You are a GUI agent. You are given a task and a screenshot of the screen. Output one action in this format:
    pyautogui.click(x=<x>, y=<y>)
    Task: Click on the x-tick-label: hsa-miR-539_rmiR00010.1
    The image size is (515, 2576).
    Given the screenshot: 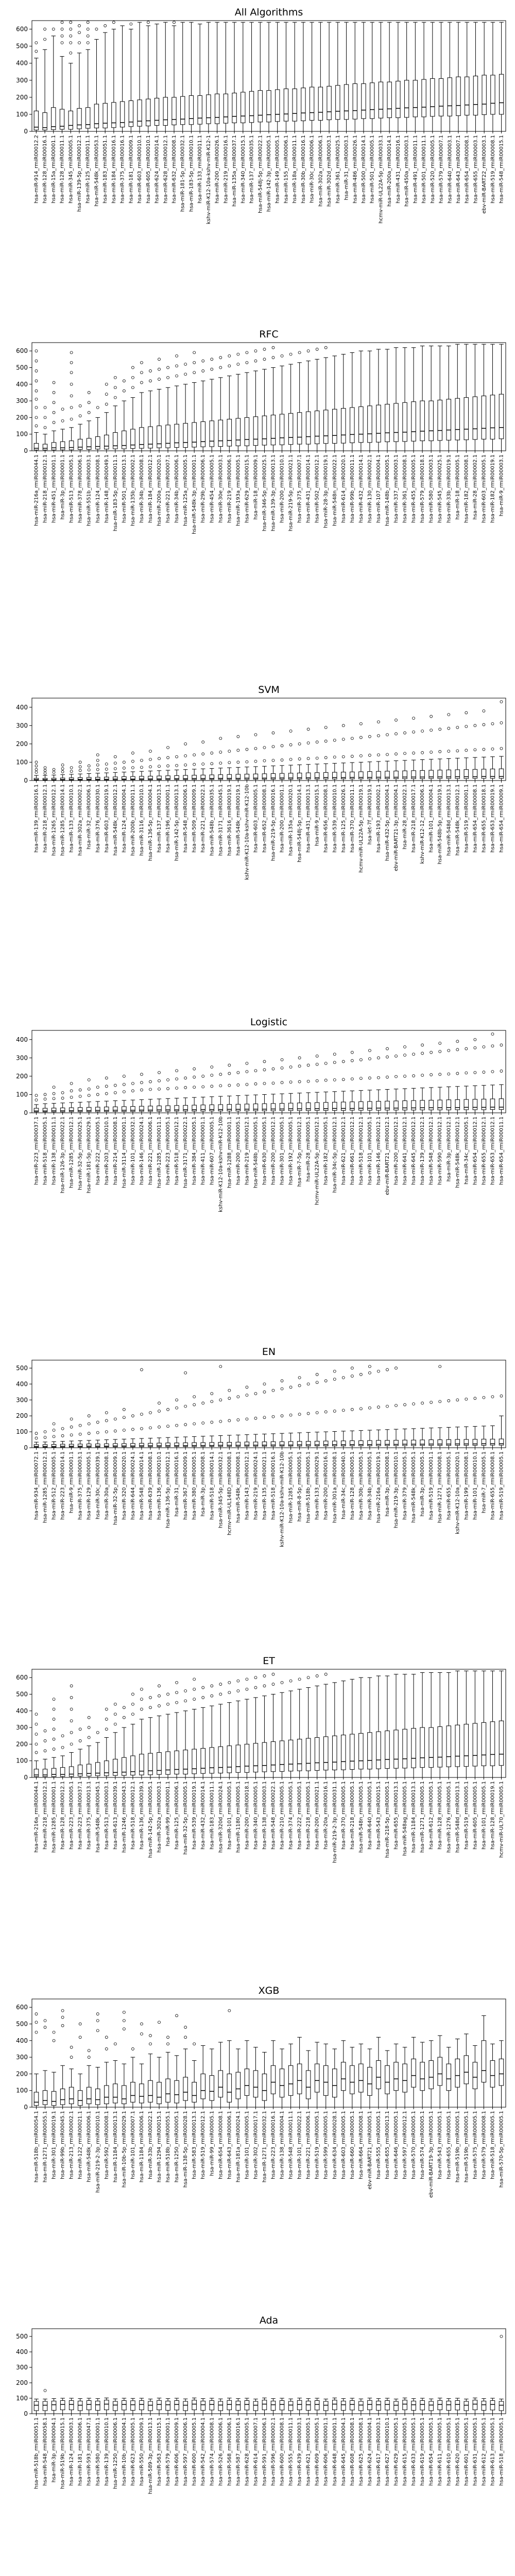 What is the action you would take?
    pyautogui.click(x=335, y=818)
    